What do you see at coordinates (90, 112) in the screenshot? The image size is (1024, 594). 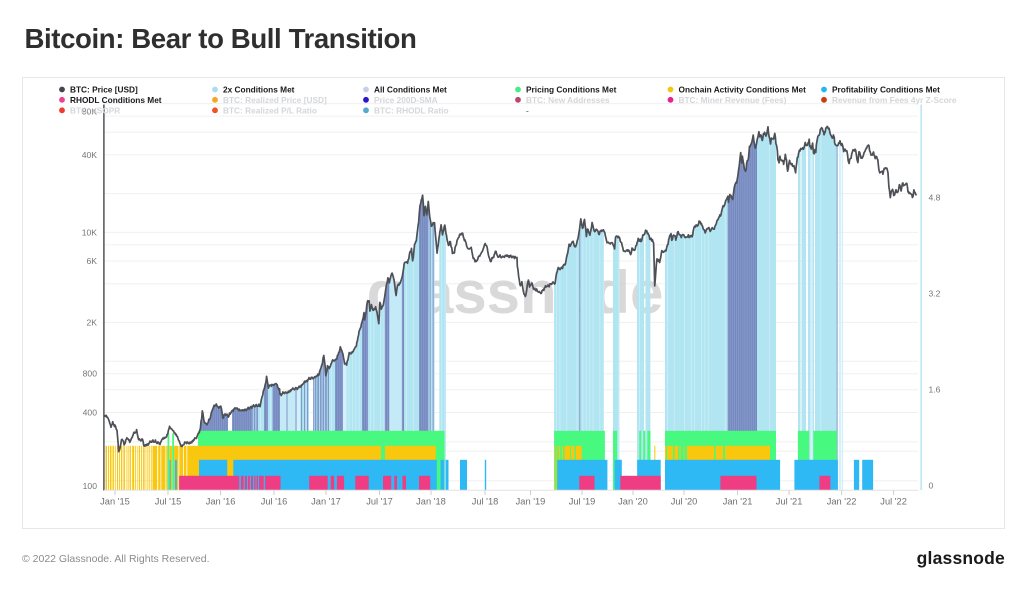 I see `svg-text: 80K` at bounding box center [90, 112].